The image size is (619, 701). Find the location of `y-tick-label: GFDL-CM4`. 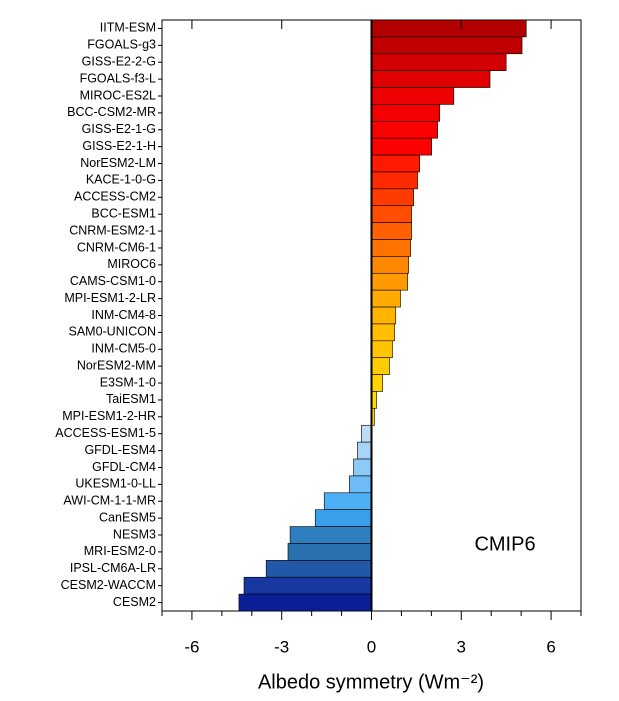

y-tick-label: GFDL-CM4 is located at coordinates (124, 467).